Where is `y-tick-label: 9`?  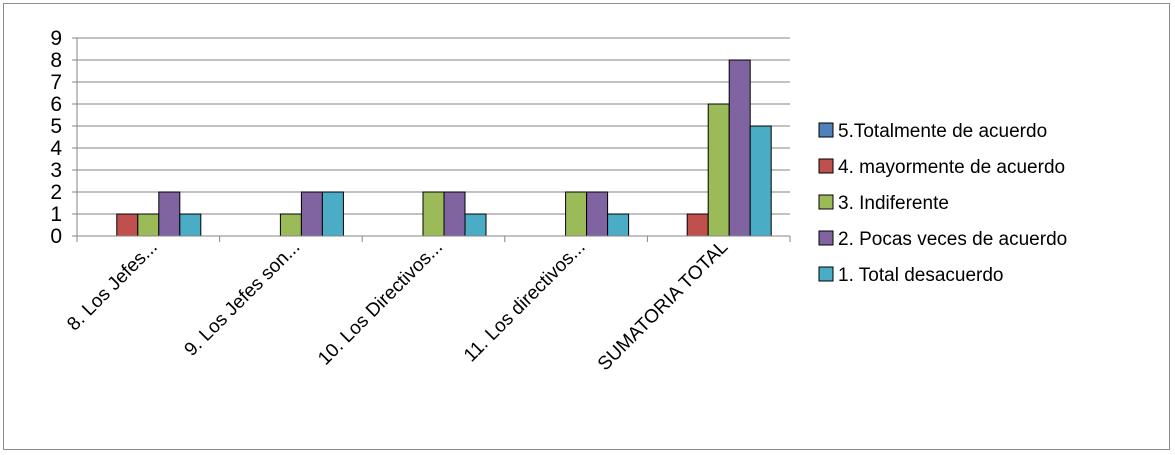 y-tick-label: 9 is located at coordinates (56, 38).